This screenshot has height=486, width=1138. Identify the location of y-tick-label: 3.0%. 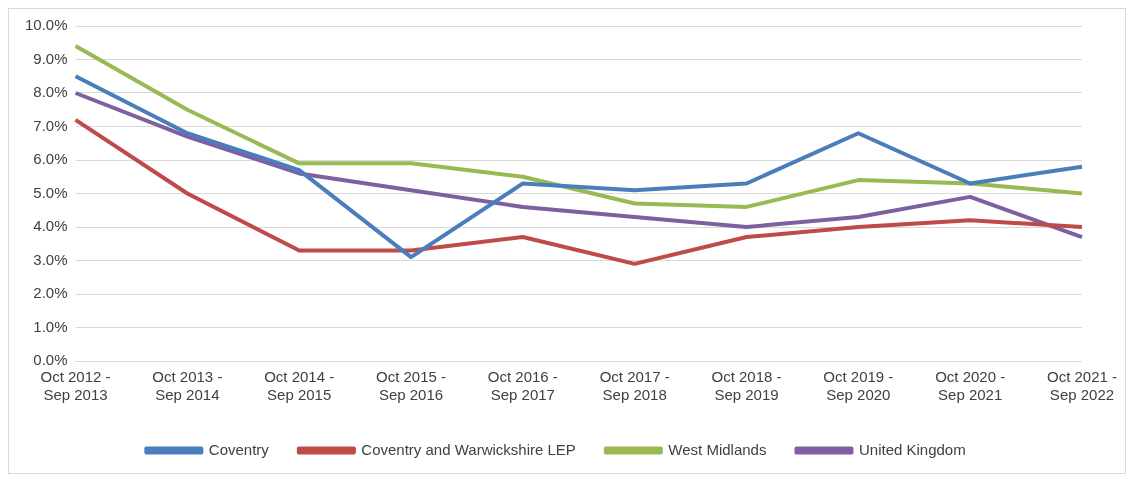
(50, 259).